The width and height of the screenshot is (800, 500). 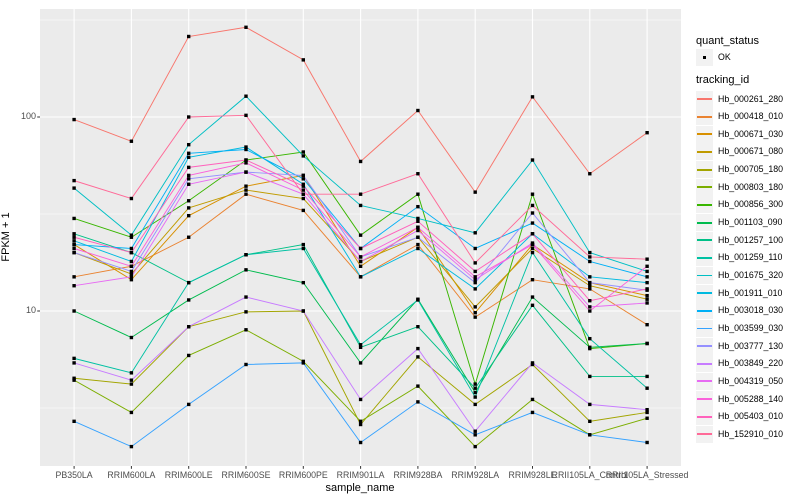 I want to click on legend-key-ok, so click(x=704, y=57).